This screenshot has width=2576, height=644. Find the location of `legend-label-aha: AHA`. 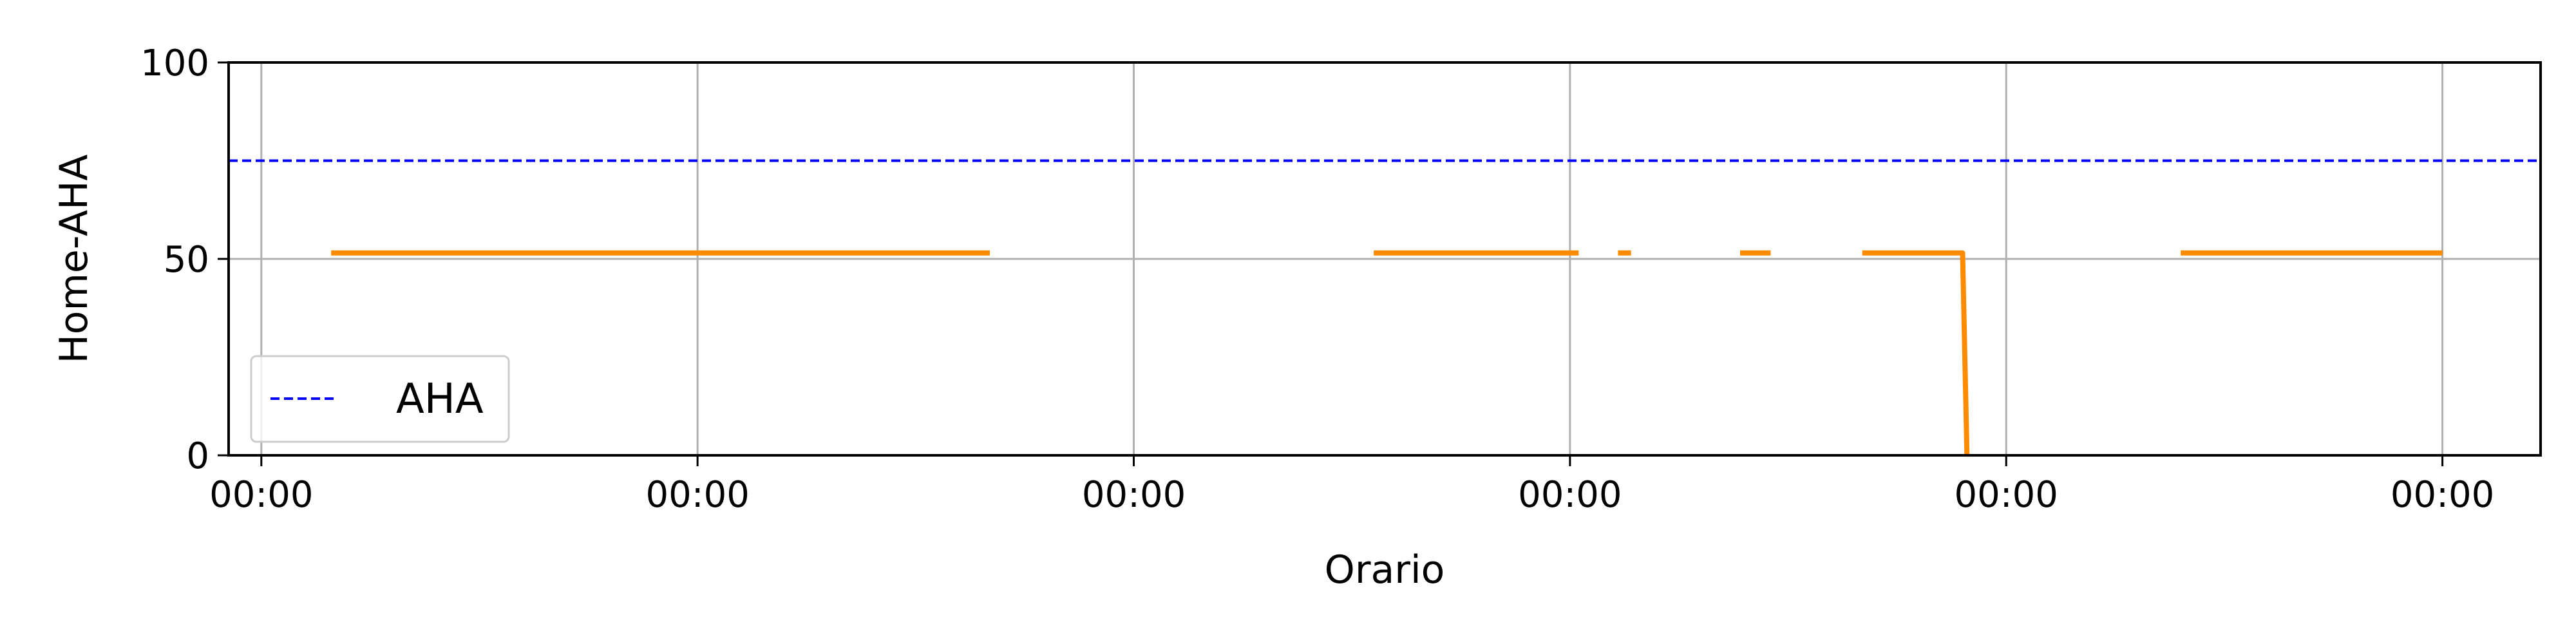

legend-label-aha: AHA is located at coordinates (440, 399).